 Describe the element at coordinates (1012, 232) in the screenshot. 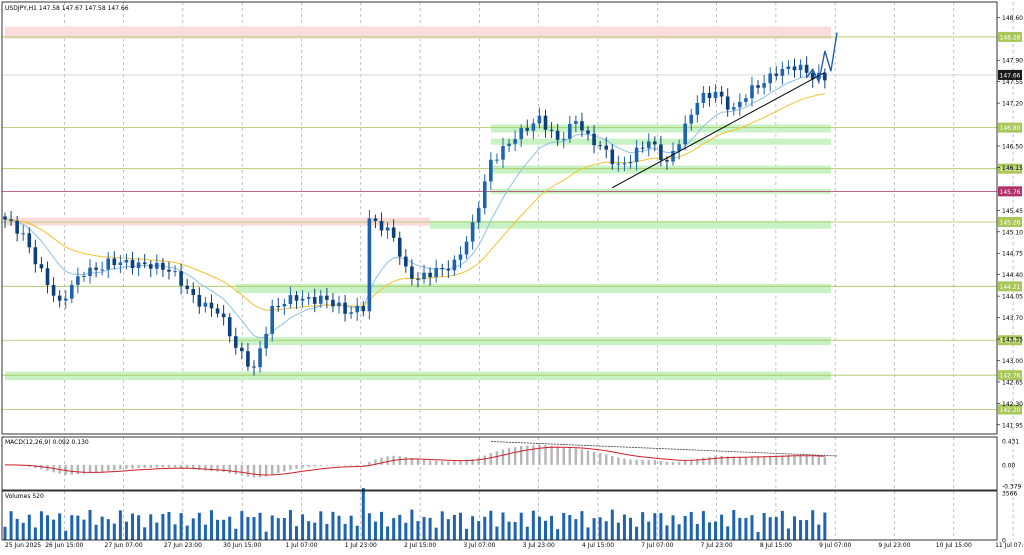

I see `price-tick-label: 145.10` at that location.